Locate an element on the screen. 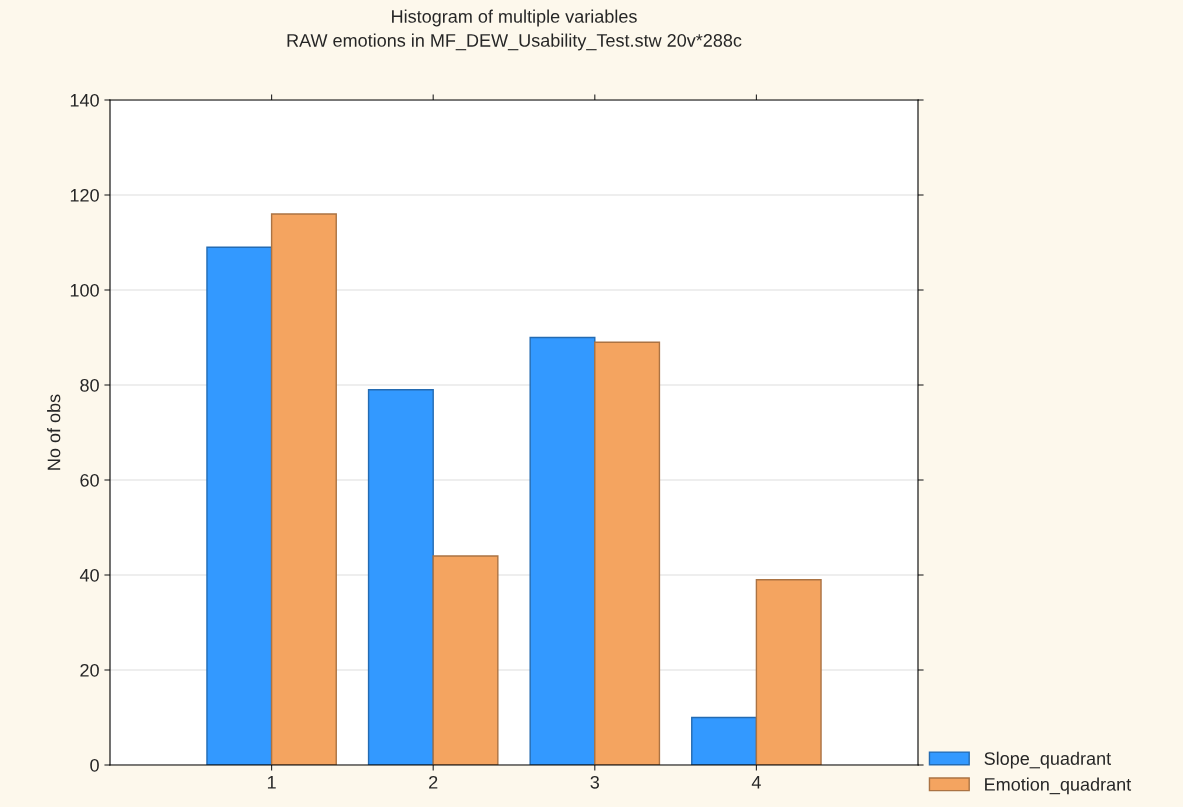 This screenshot has height=807, width=1183. chart-title: Histogram of multiple variables is located at coordinates (514, 18).